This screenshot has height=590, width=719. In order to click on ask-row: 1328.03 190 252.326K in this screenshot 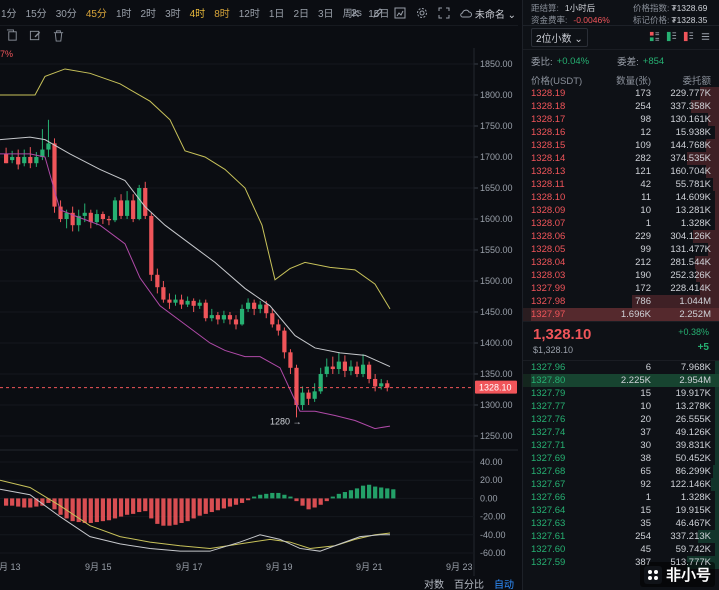, I will do `click(621, 275)`.